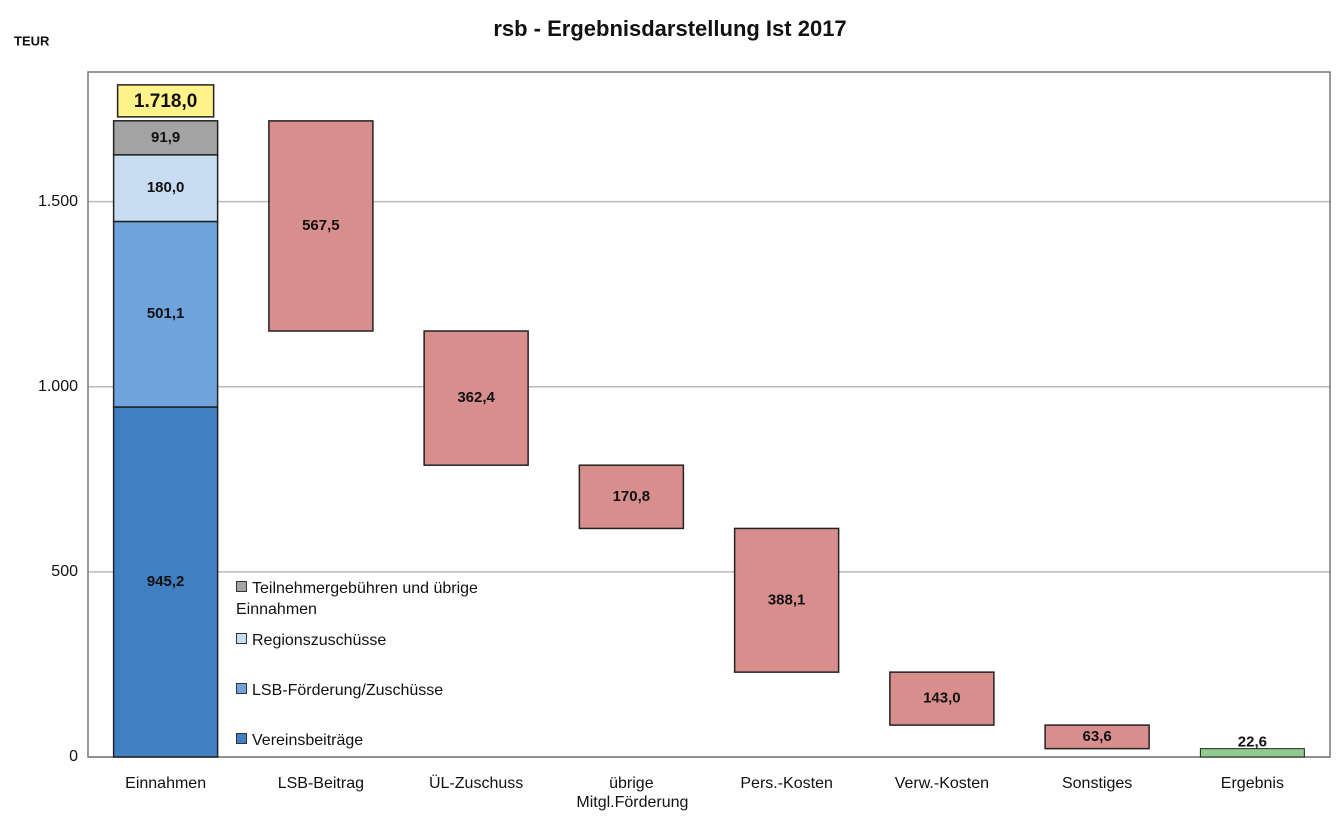 The height and width of the screenshot is (819, 1340). I want to click on x-tick-label: Pers.-Kosten, so click(786, 783).